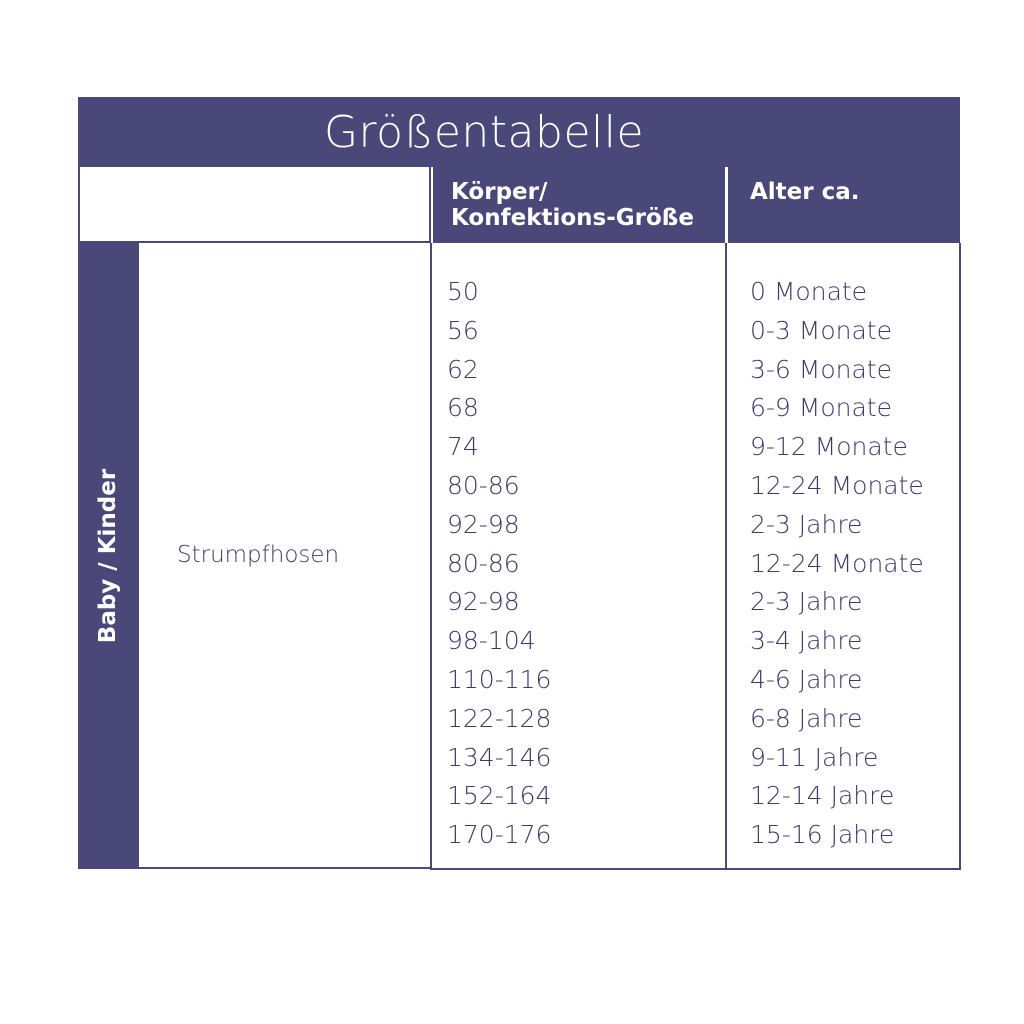 The image size is (1024, 1024). Describe the element at coordinates (806, 679) in the screenshot. I see `age-value: 4-6 Jahre` at that location.